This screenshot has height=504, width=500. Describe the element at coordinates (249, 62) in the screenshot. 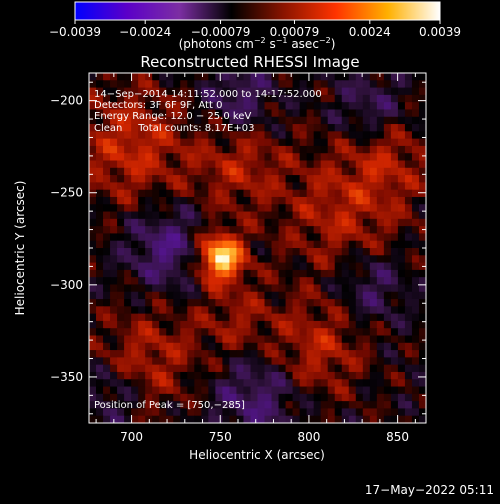

I see `chart-title: Reconstructed RHESSI Image` at that location.